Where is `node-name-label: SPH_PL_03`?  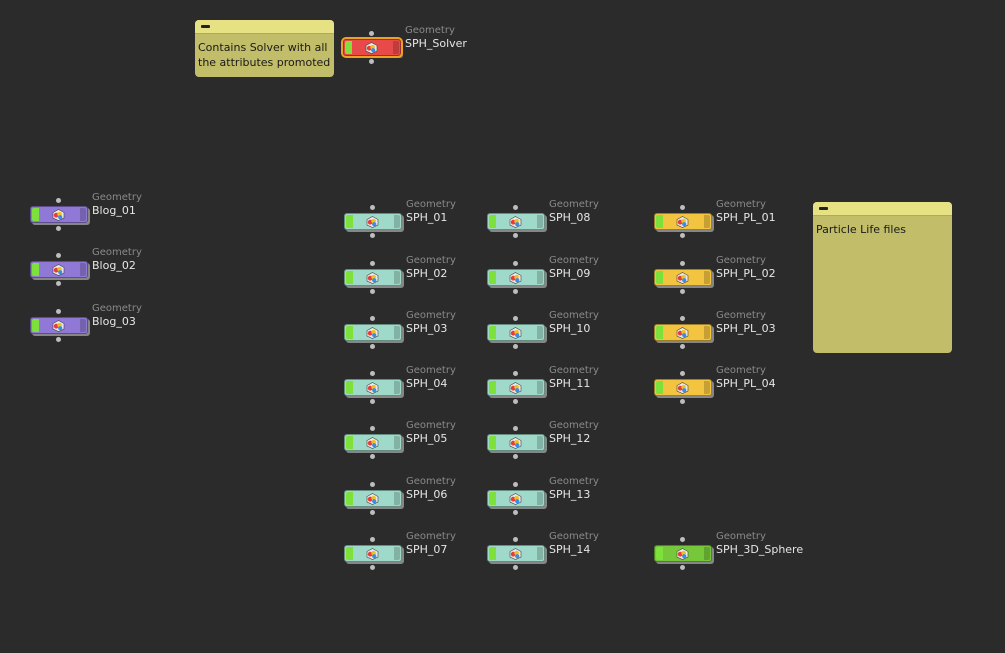 node-name-label: SPH_PL_03 is located at coordinates (746, 328).